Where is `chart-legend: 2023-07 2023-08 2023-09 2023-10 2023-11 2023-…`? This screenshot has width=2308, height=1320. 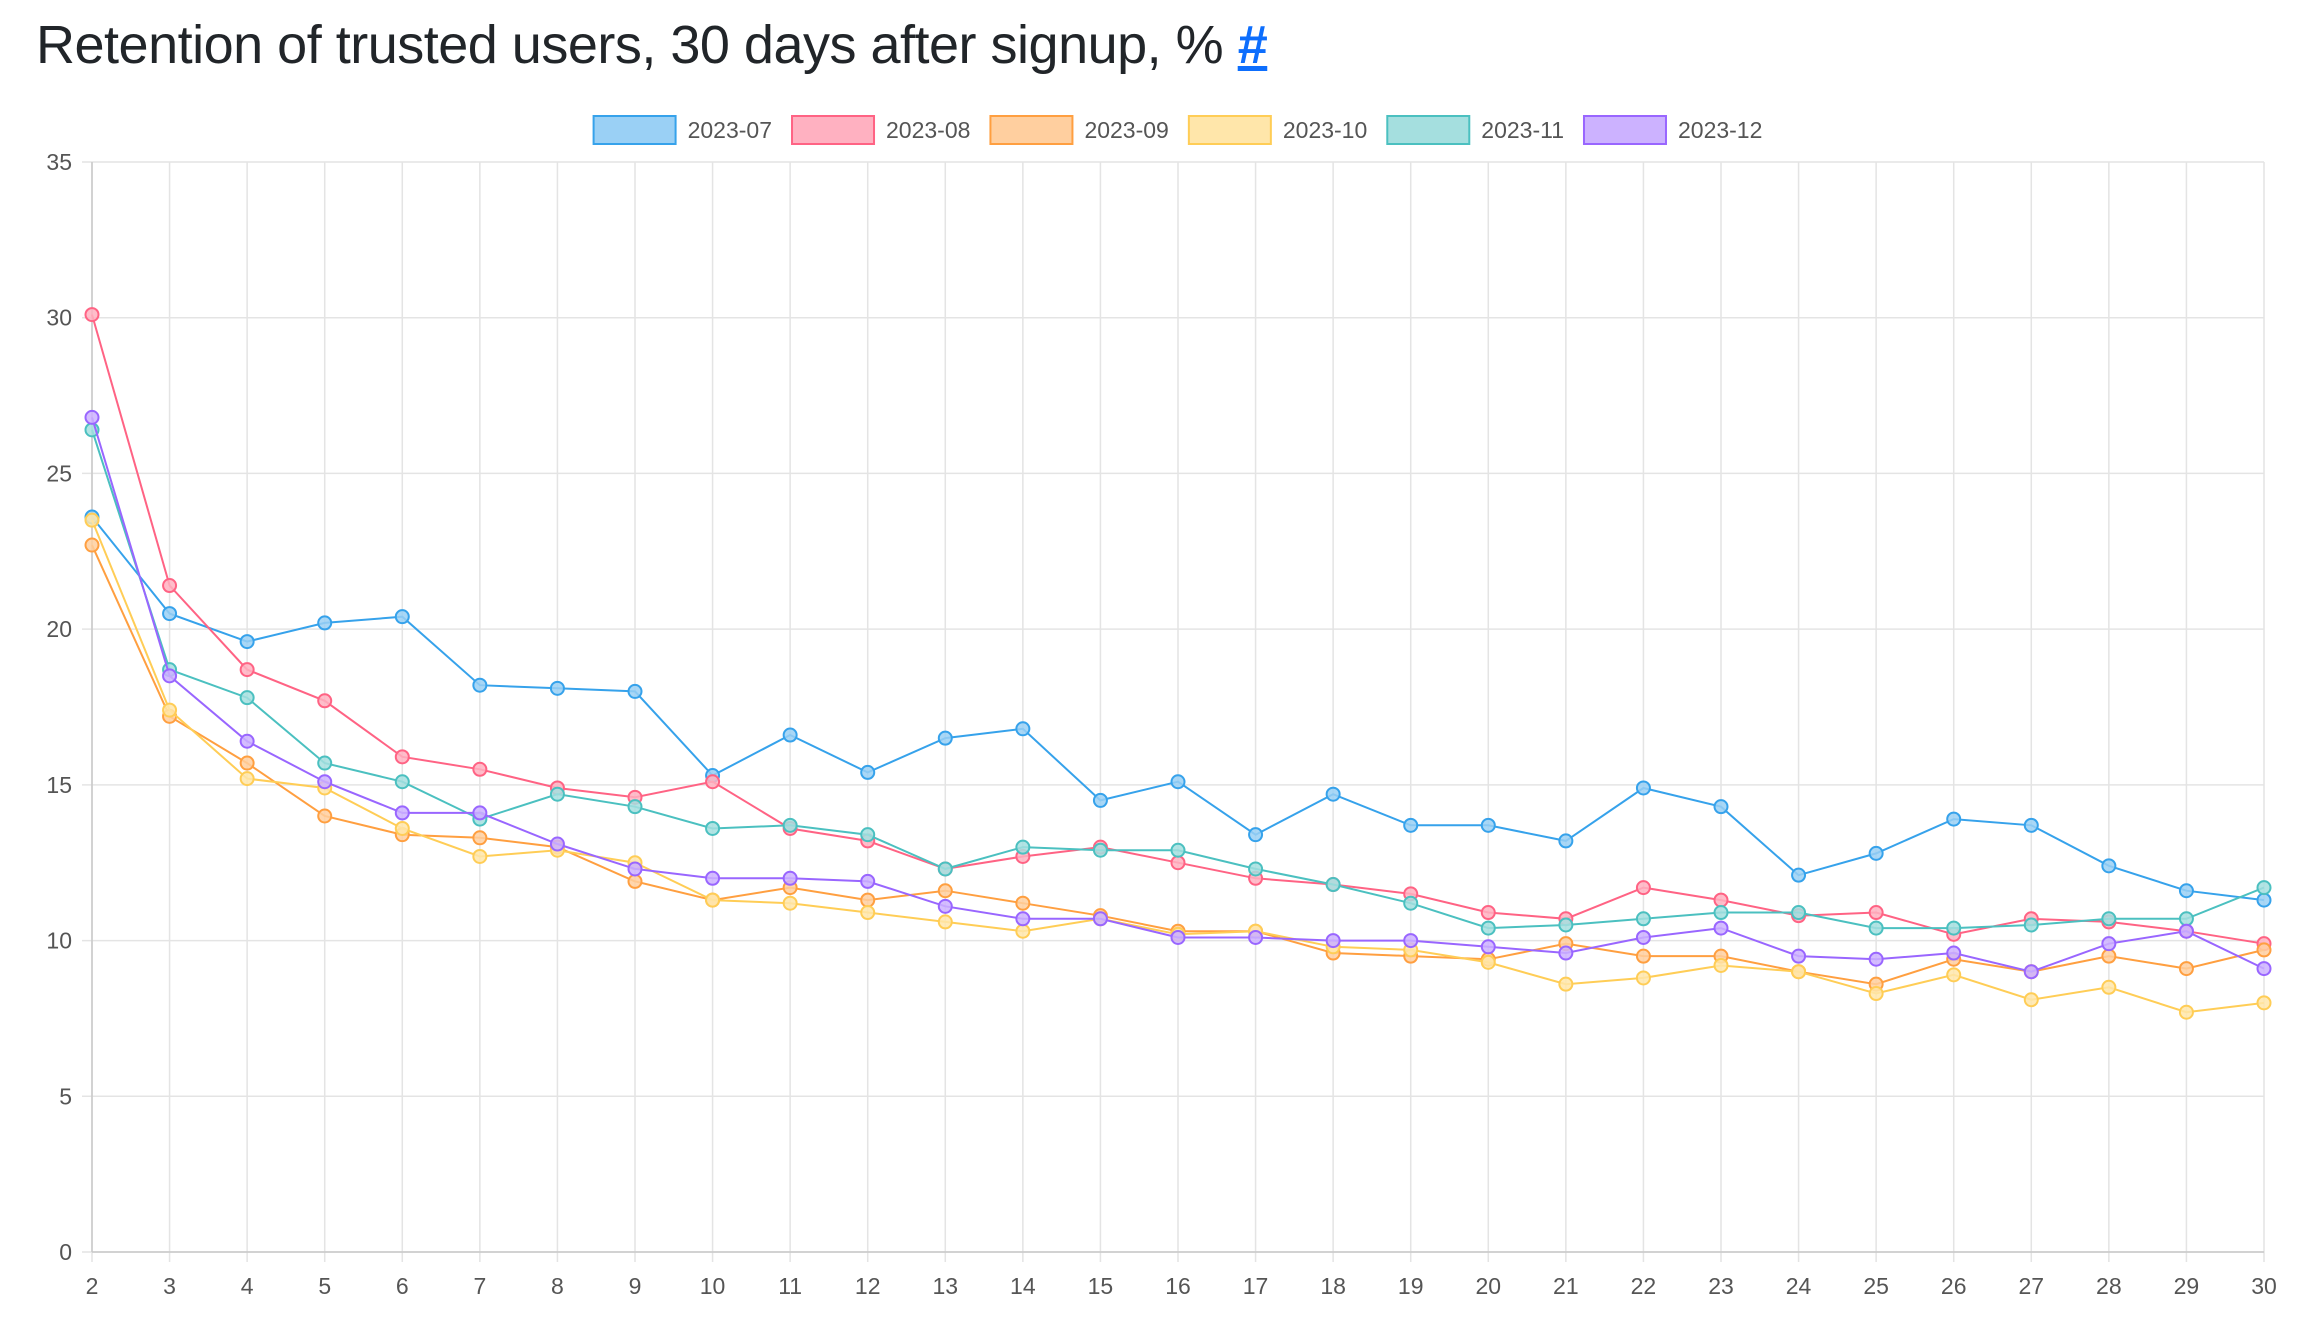
chart-legend: 2023-07 2023-08 2023-09 2023-10 2023-11 2023-… is located at coordinates (1177, 130).